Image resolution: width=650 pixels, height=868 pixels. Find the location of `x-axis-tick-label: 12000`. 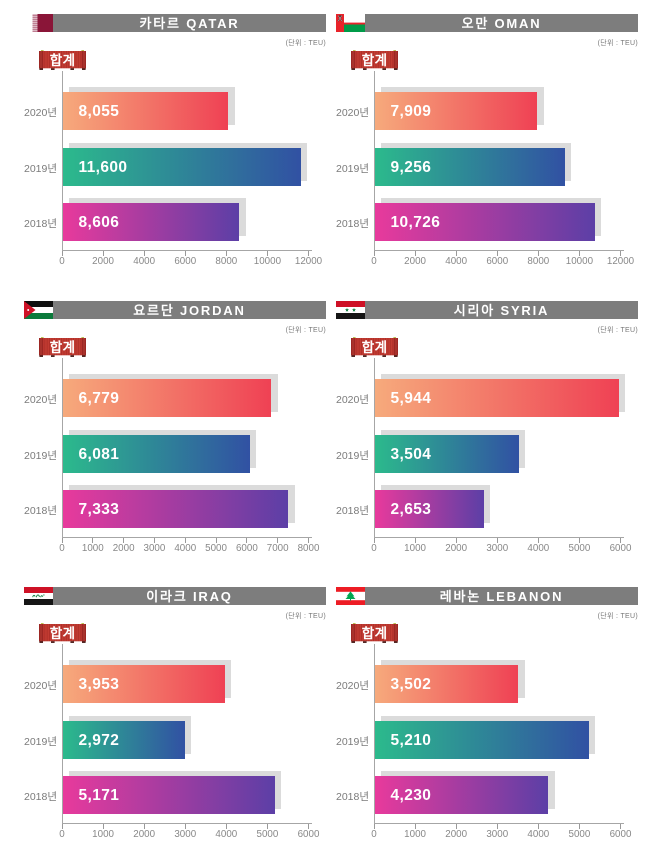

x-axis-tick-label: 12000 is located at coordinates (620, 261).